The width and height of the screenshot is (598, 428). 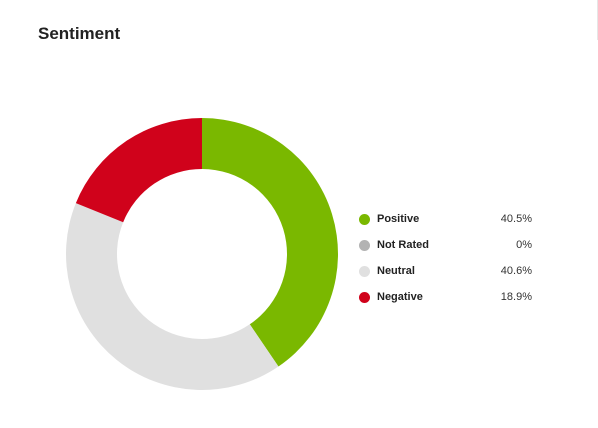 What do you see at coordinates (400, 297) in the screenshot?
I see `legend-label: Negative` at bounding box center [400, 297].